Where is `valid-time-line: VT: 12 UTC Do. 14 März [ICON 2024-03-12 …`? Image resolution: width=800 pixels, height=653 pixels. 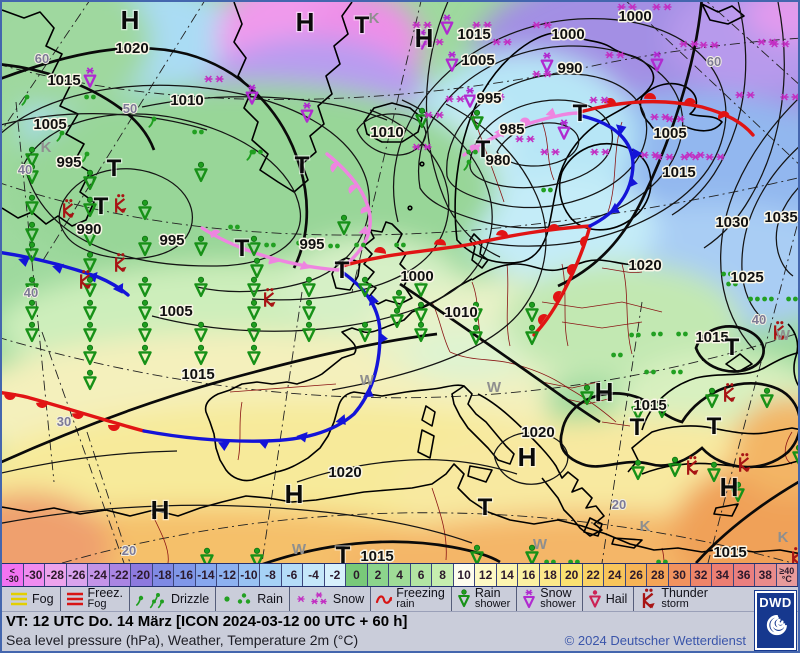
valid-time-line: VT: 12 UTC Do. 14 März [ICON 2024-03-12 … is located at coordinates (207, 621).